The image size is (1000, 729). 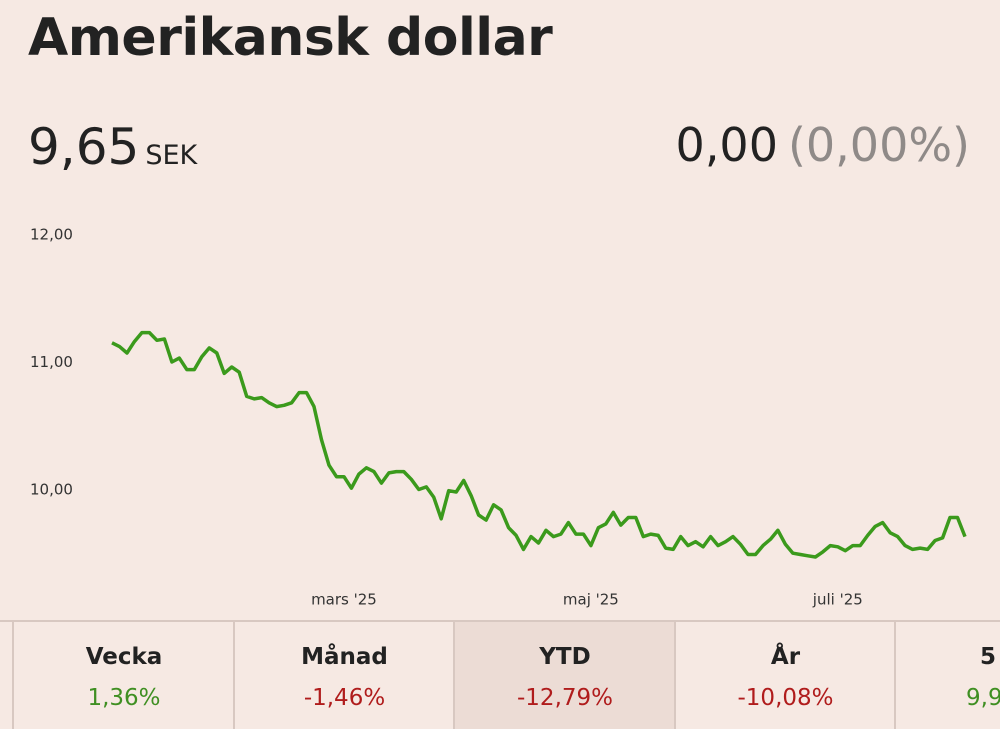 What do you see at coordinates (785, 698) in the screenshot?
I see `stat-value: -10,08%` at bounding box center [785, 698].